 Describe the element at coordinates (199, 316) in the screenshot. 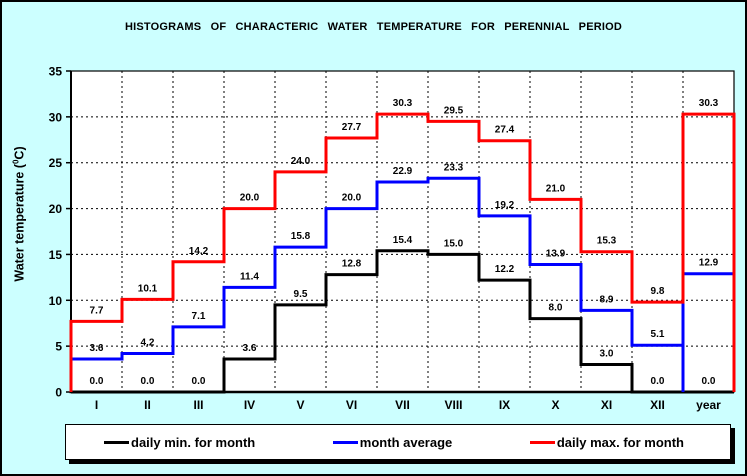

I see `value-label-avg: 7.1` at that location.